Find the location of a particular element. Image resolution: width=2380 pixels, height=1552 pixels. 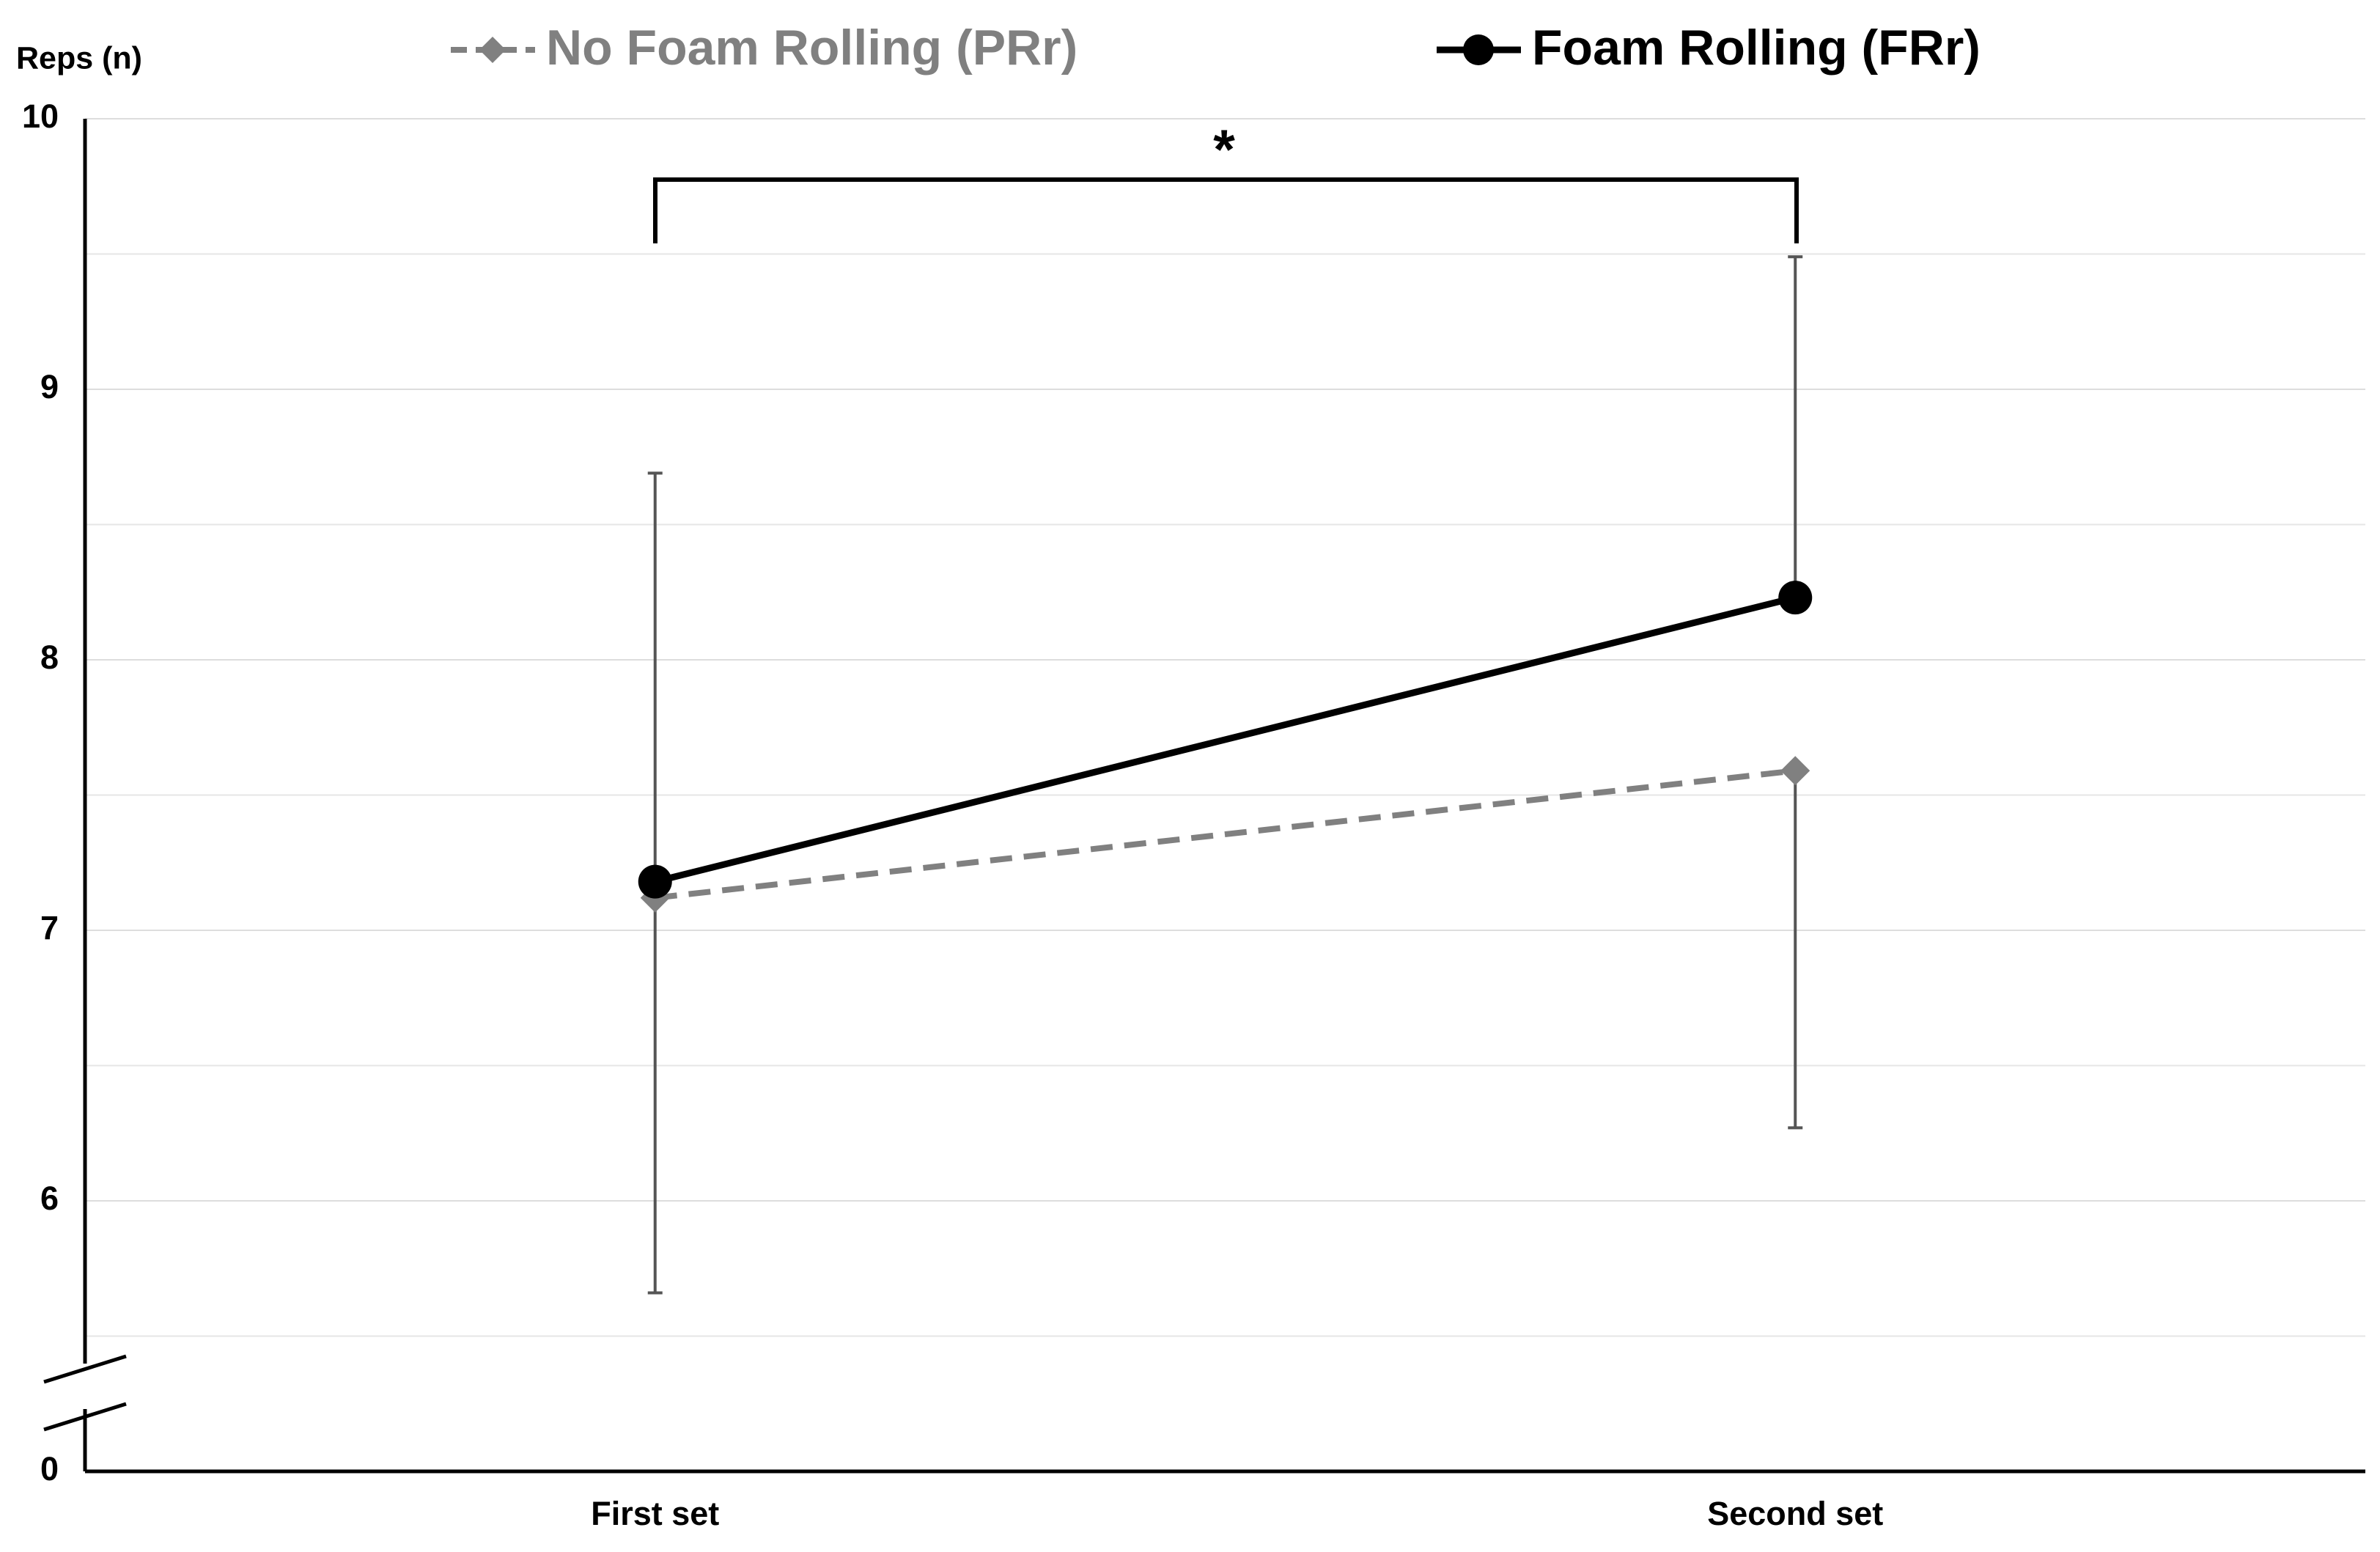

legend-label: Foam Rolling (FRr) is located at coordinates (1756, 48).